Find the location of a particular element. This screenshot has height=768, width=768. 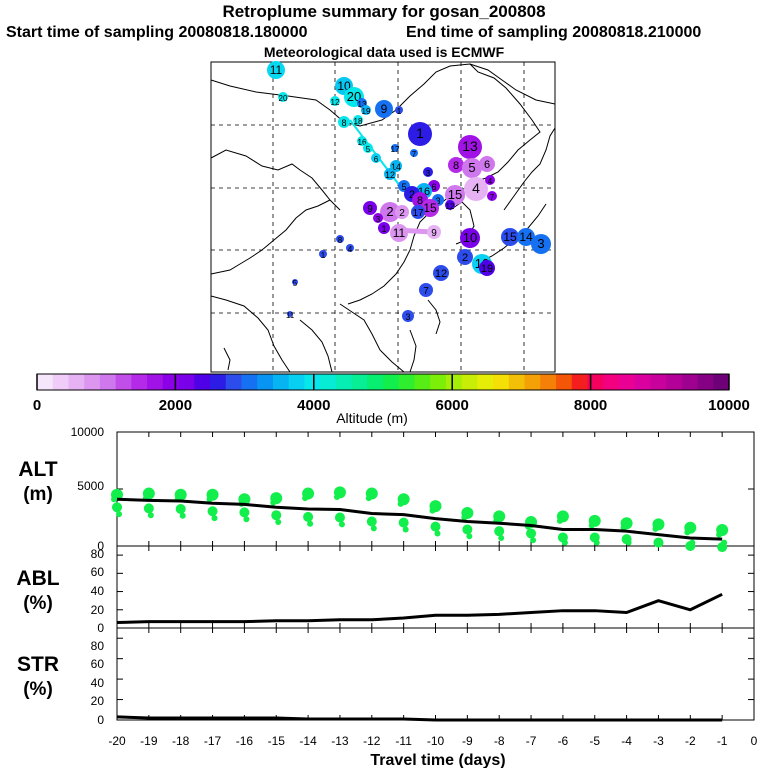

abl-tick-label: 20 is located at coordinates (98, 610).